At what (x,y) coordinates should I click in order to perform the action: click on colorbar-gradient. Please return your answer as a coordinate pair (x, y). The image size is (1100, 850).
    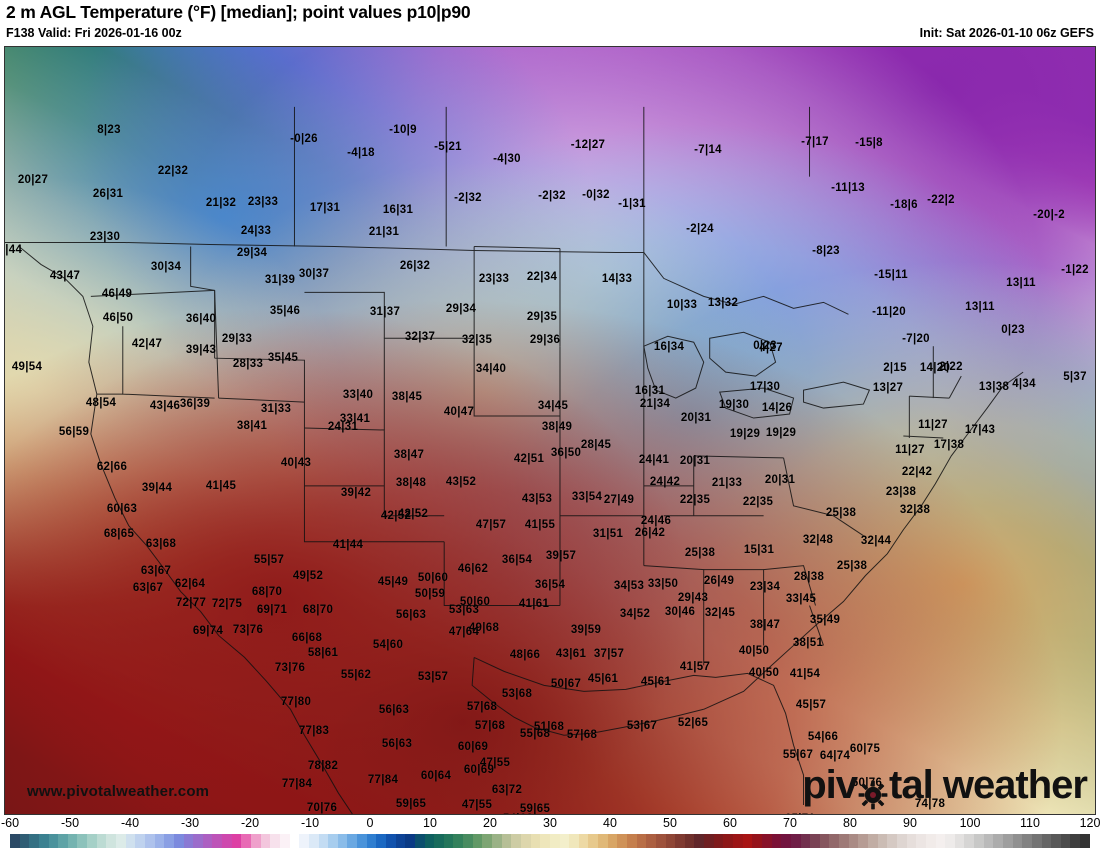
    Looking at the image, I should click on (550, 841).